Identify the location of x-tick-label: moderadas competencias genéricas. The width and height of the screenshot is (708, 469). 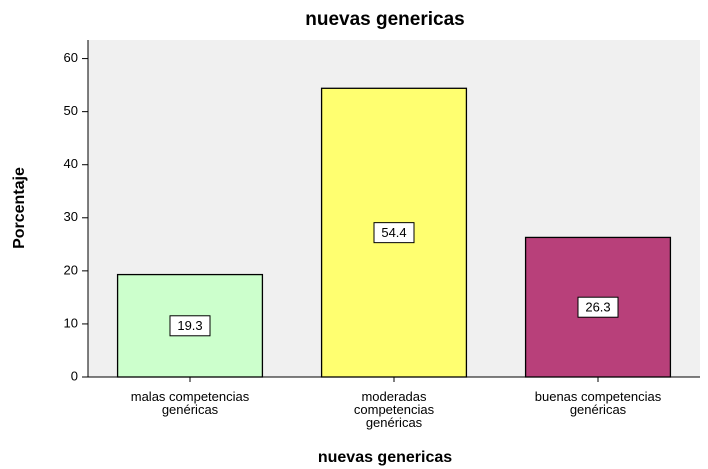
(394, 409).